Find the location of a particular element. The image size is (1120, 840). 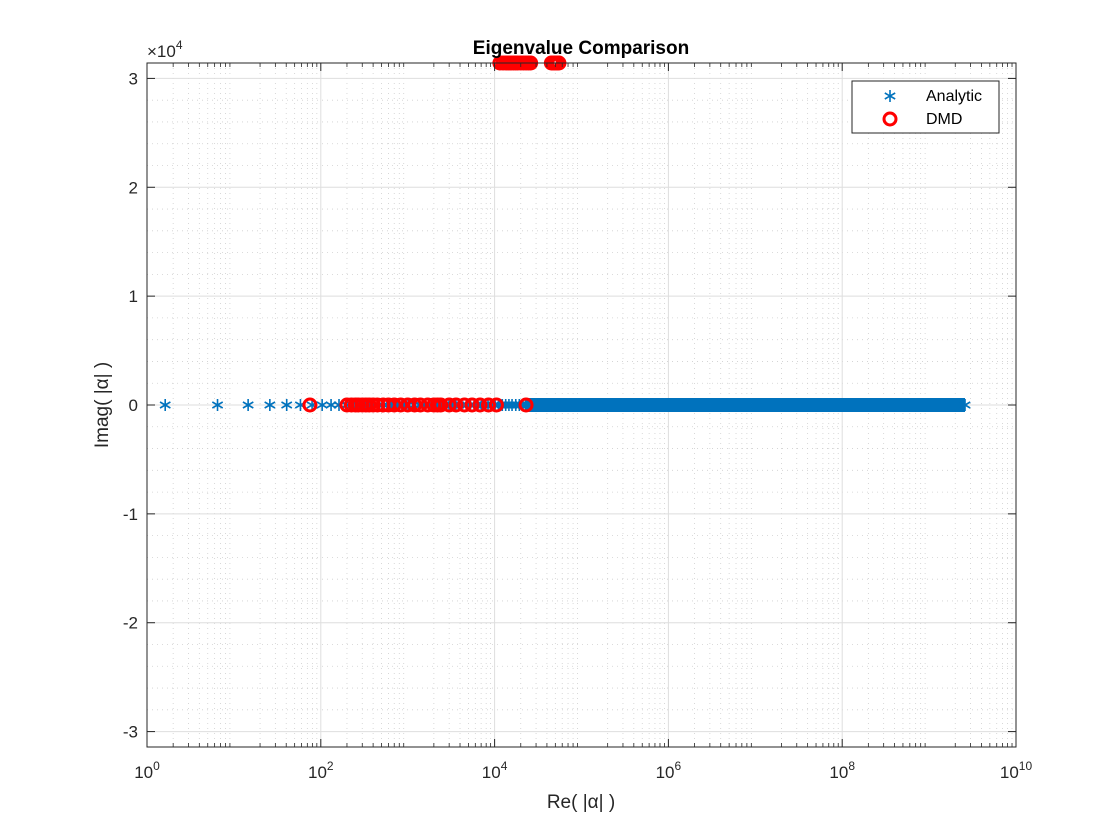

y-tick-labels: -3 -2 -1 0 1 2 3 is located at coordinates (130, 405).